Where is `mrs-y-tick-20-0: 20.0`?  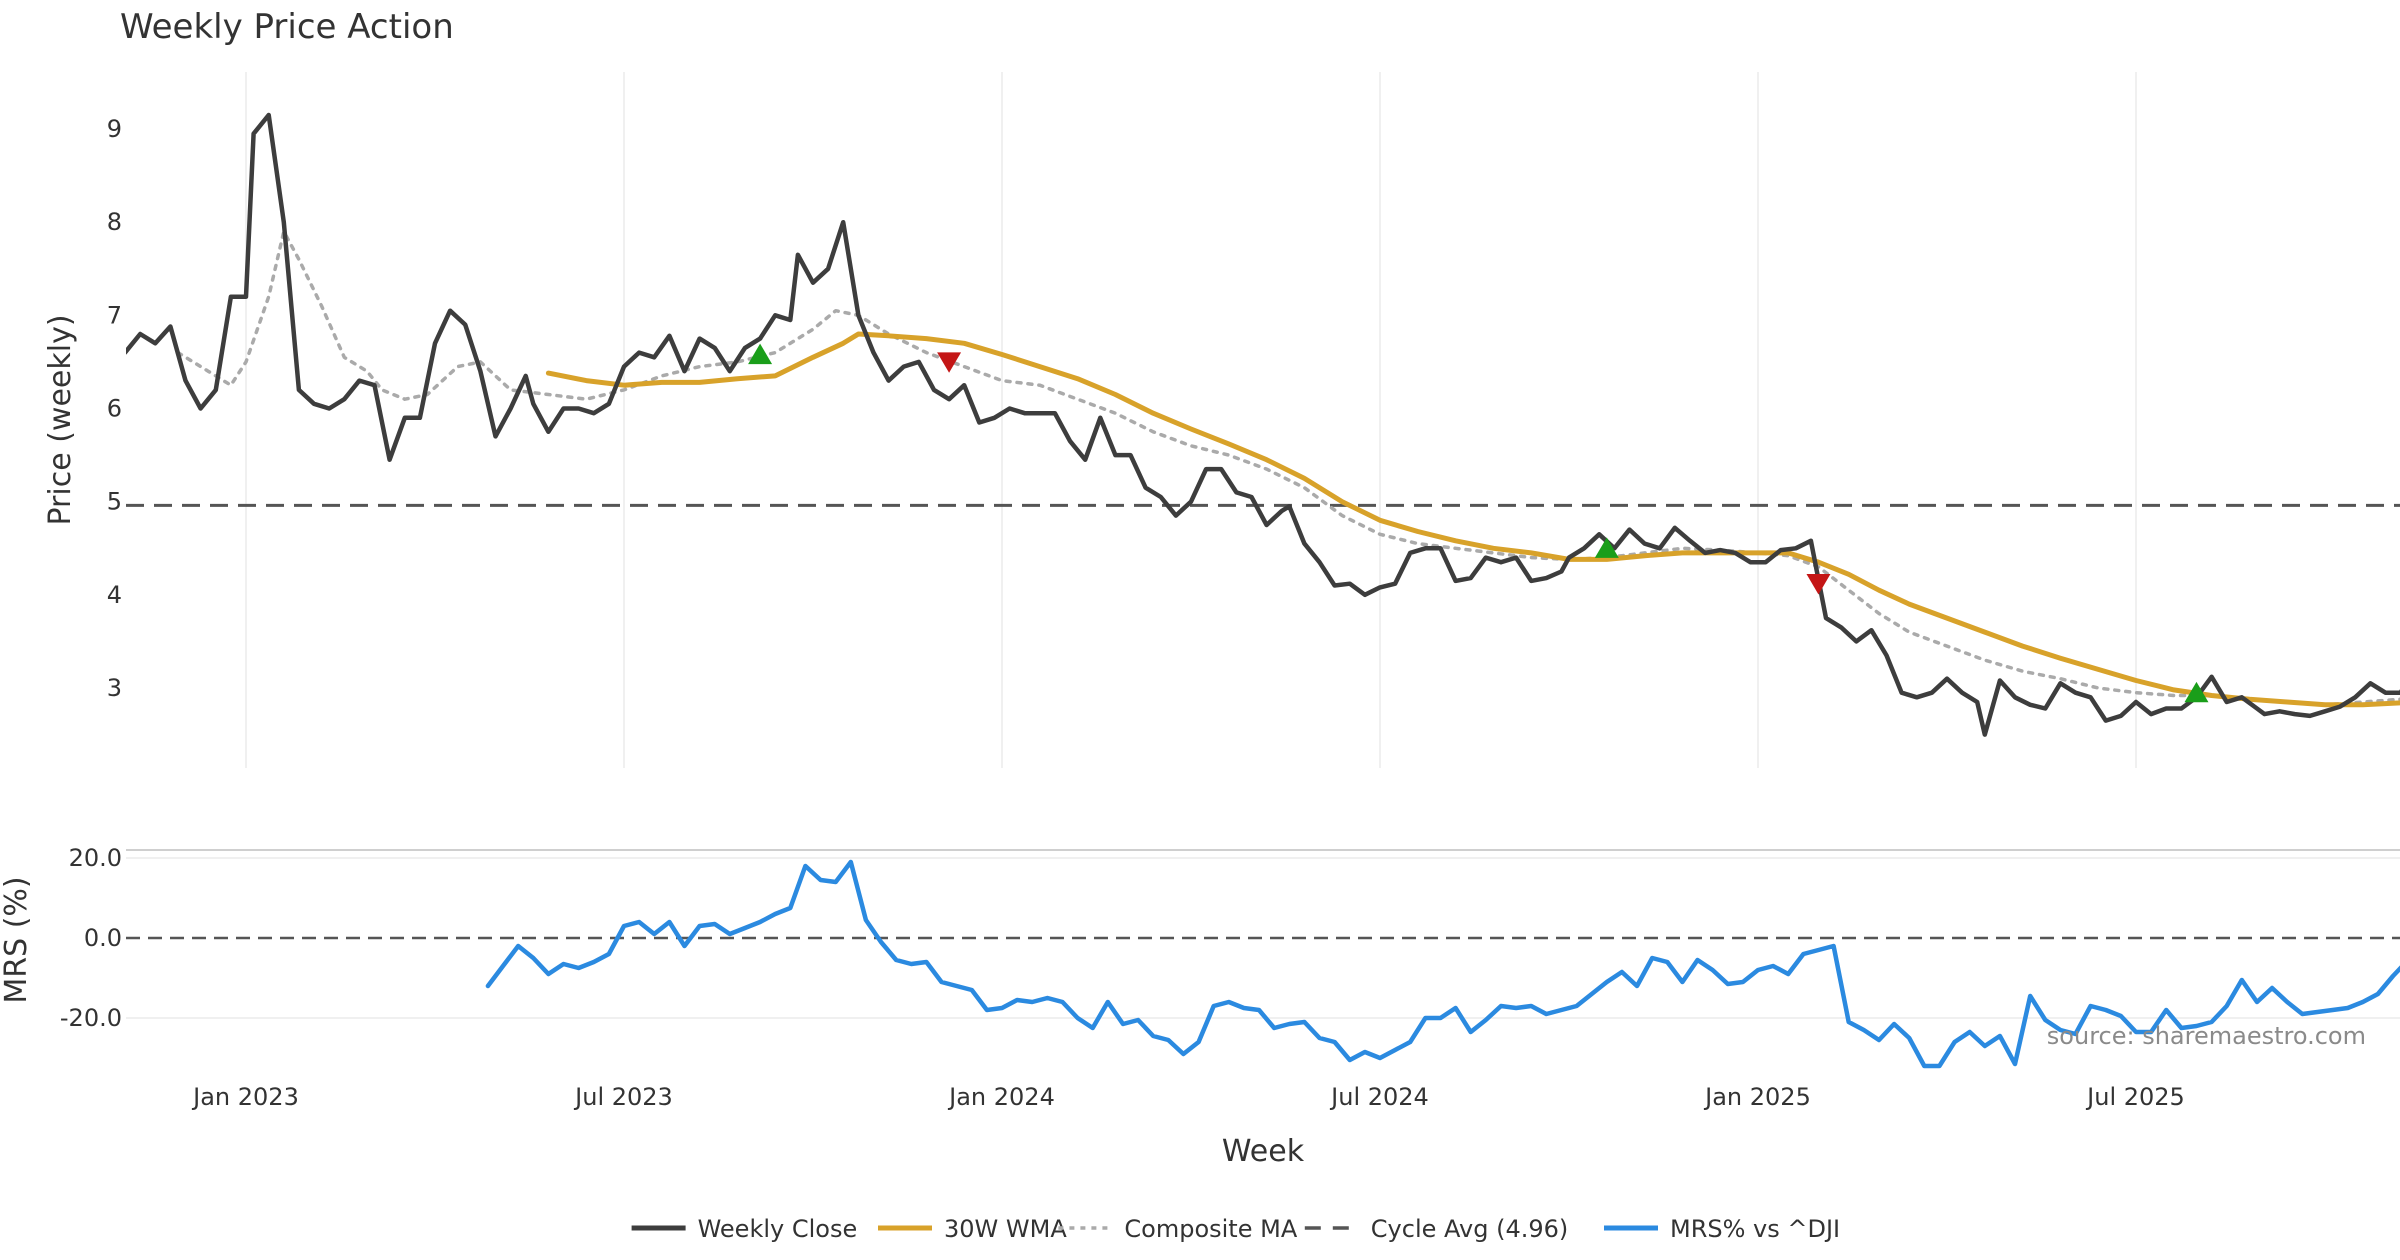
mrs-y-tick-20-0: 20.0 is located at coordinates (95, 858).